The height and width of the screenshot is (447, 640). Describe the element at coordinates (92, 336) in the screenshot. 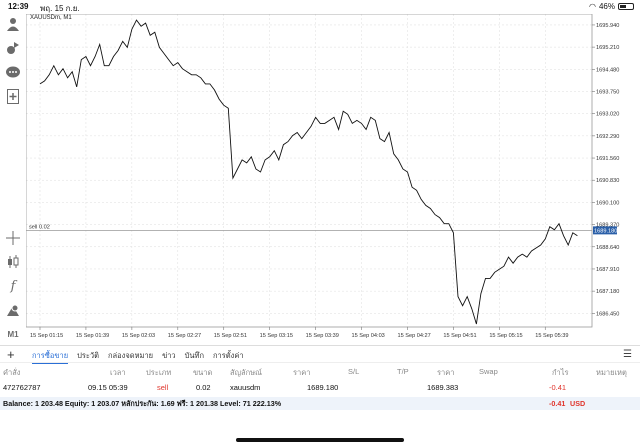

I see `x-tick-label: 15 Sep 01:39` at that location.